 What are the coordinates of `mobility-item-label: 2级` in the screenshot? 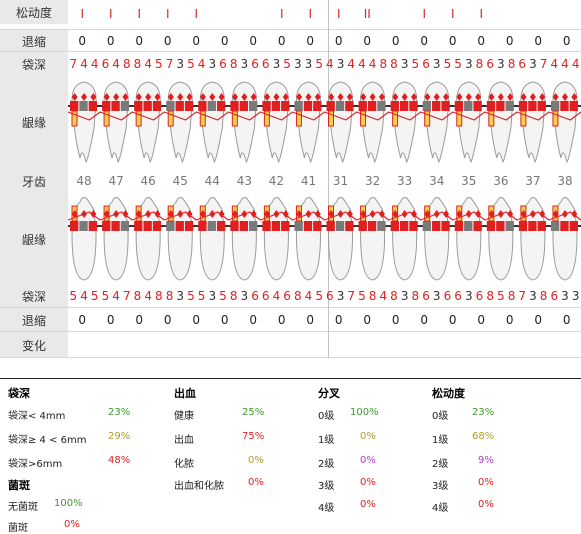 It's located at (440, 462).